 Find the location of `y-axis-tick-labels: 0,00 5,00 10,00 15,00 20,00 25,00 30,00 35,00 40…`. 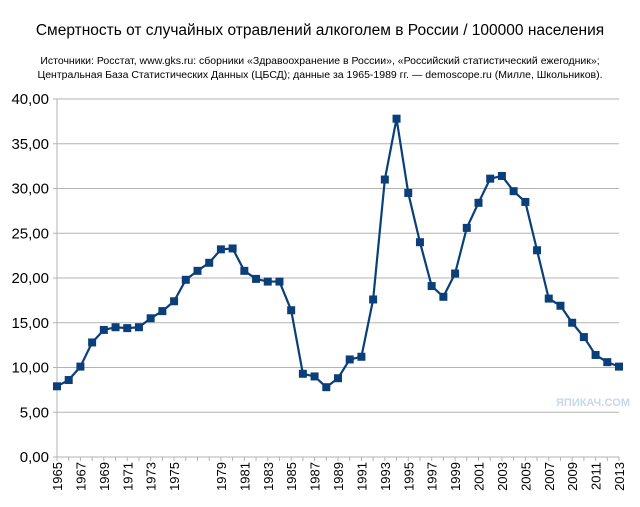

y-axis-tick-labels: 0,00 5,00 10,00 15,00 20,00 25,00 30,00 35,00 40… is located at coordinates (30, 278).